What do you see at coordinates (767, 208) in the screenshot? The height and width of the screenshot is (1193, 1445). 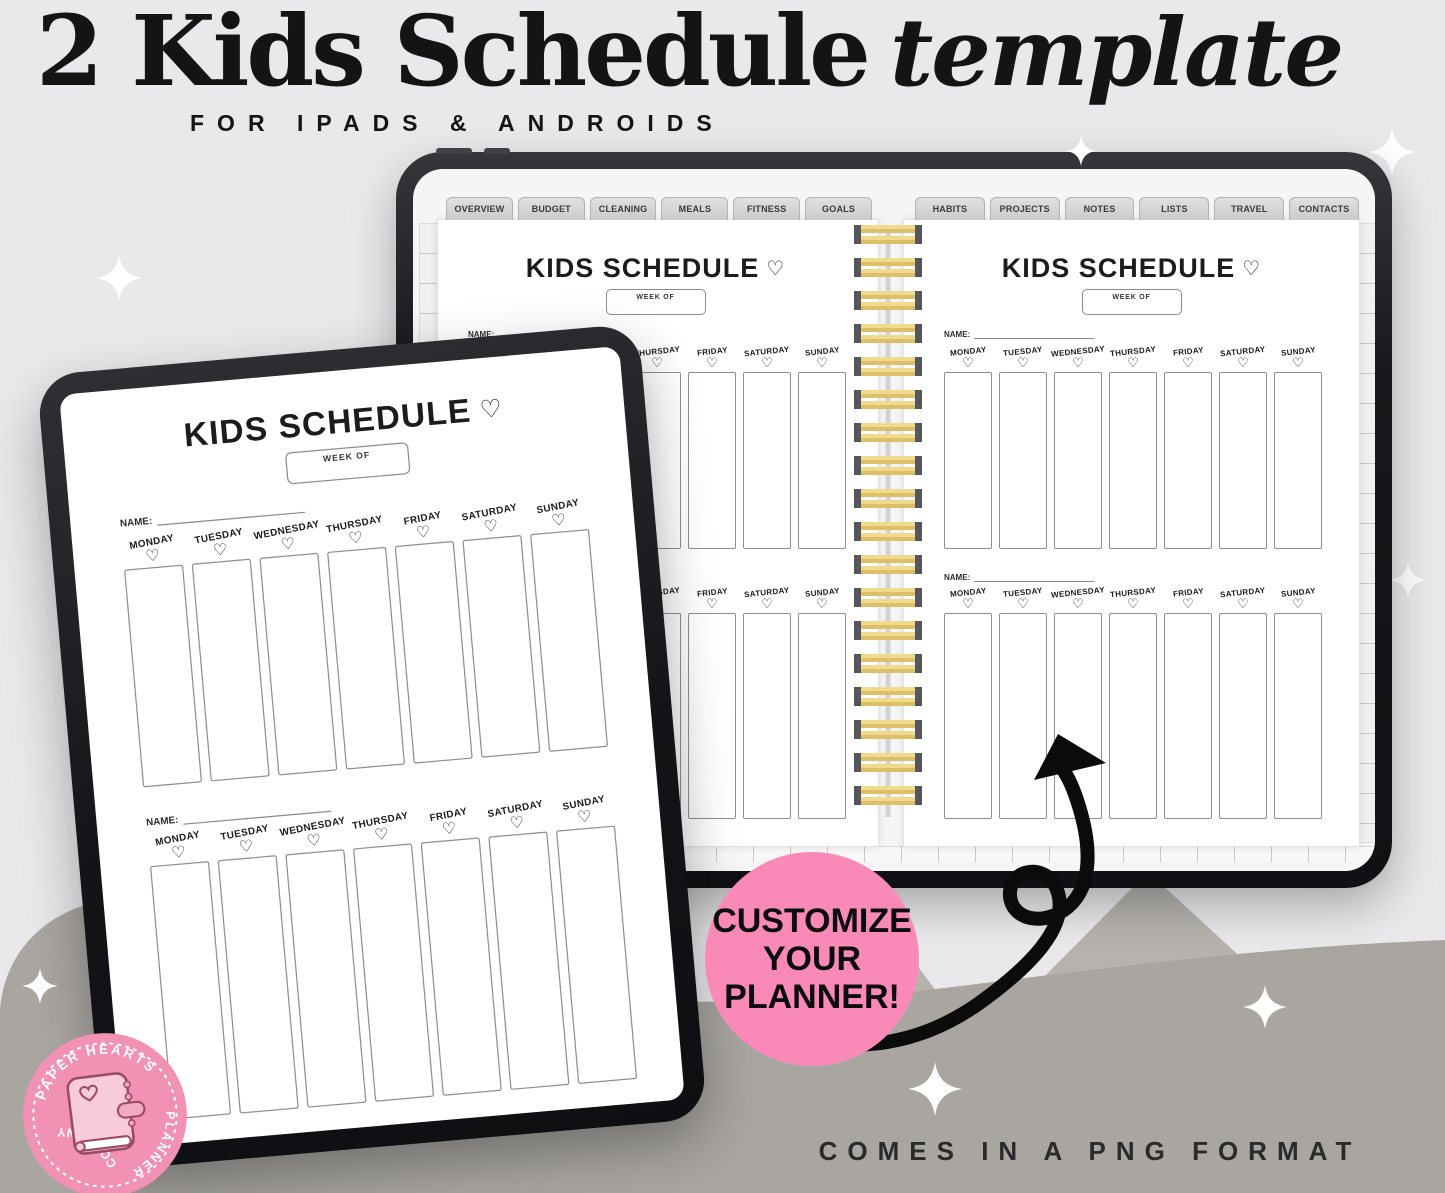 I see `planner-tab: FITNESS` at bounding box center [767, 208].